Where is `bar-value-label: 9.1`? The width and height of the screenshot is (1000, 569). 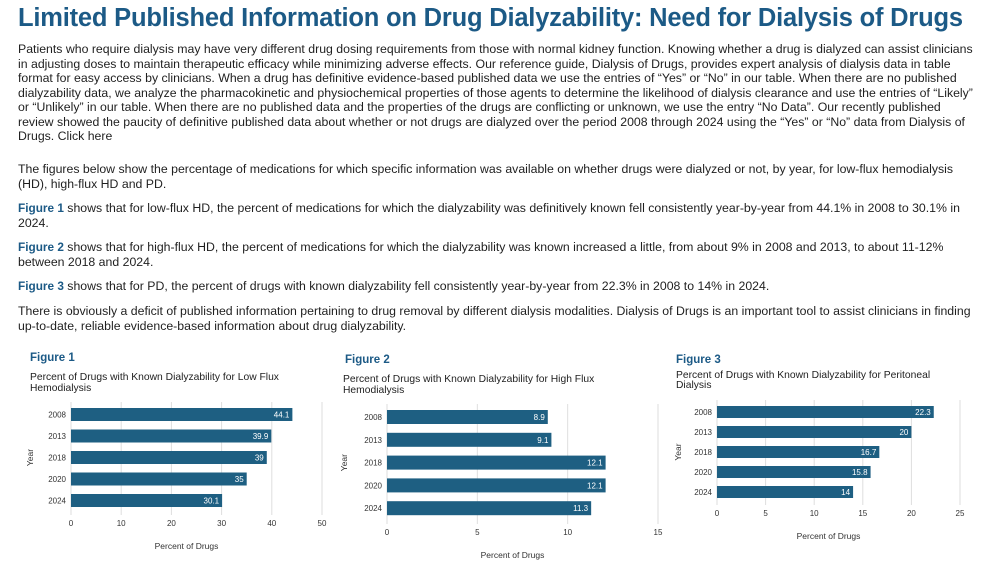
bar-value-label: 9.1 is located at coordinates (543, 440).